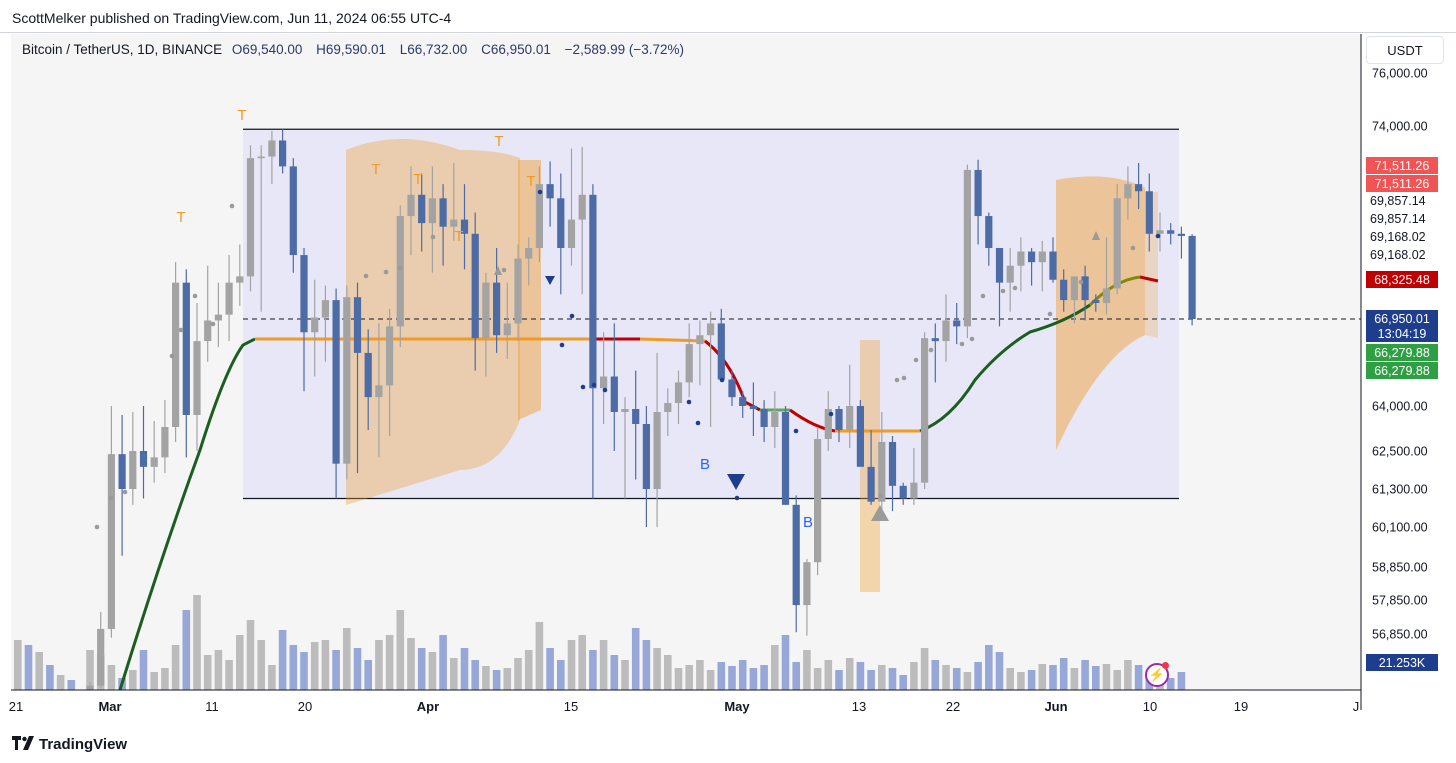 This screenshot has width=1456, height=763. I want to click on legend-high: H69,590.01, so click(351, 49).